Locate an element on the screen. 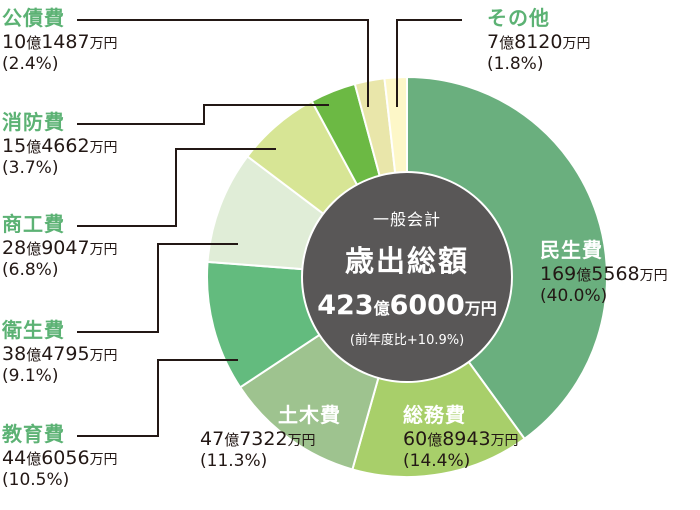 This screenshot has height=510, width=700. oku-unit: 億 is located at coordinates (381, 308).